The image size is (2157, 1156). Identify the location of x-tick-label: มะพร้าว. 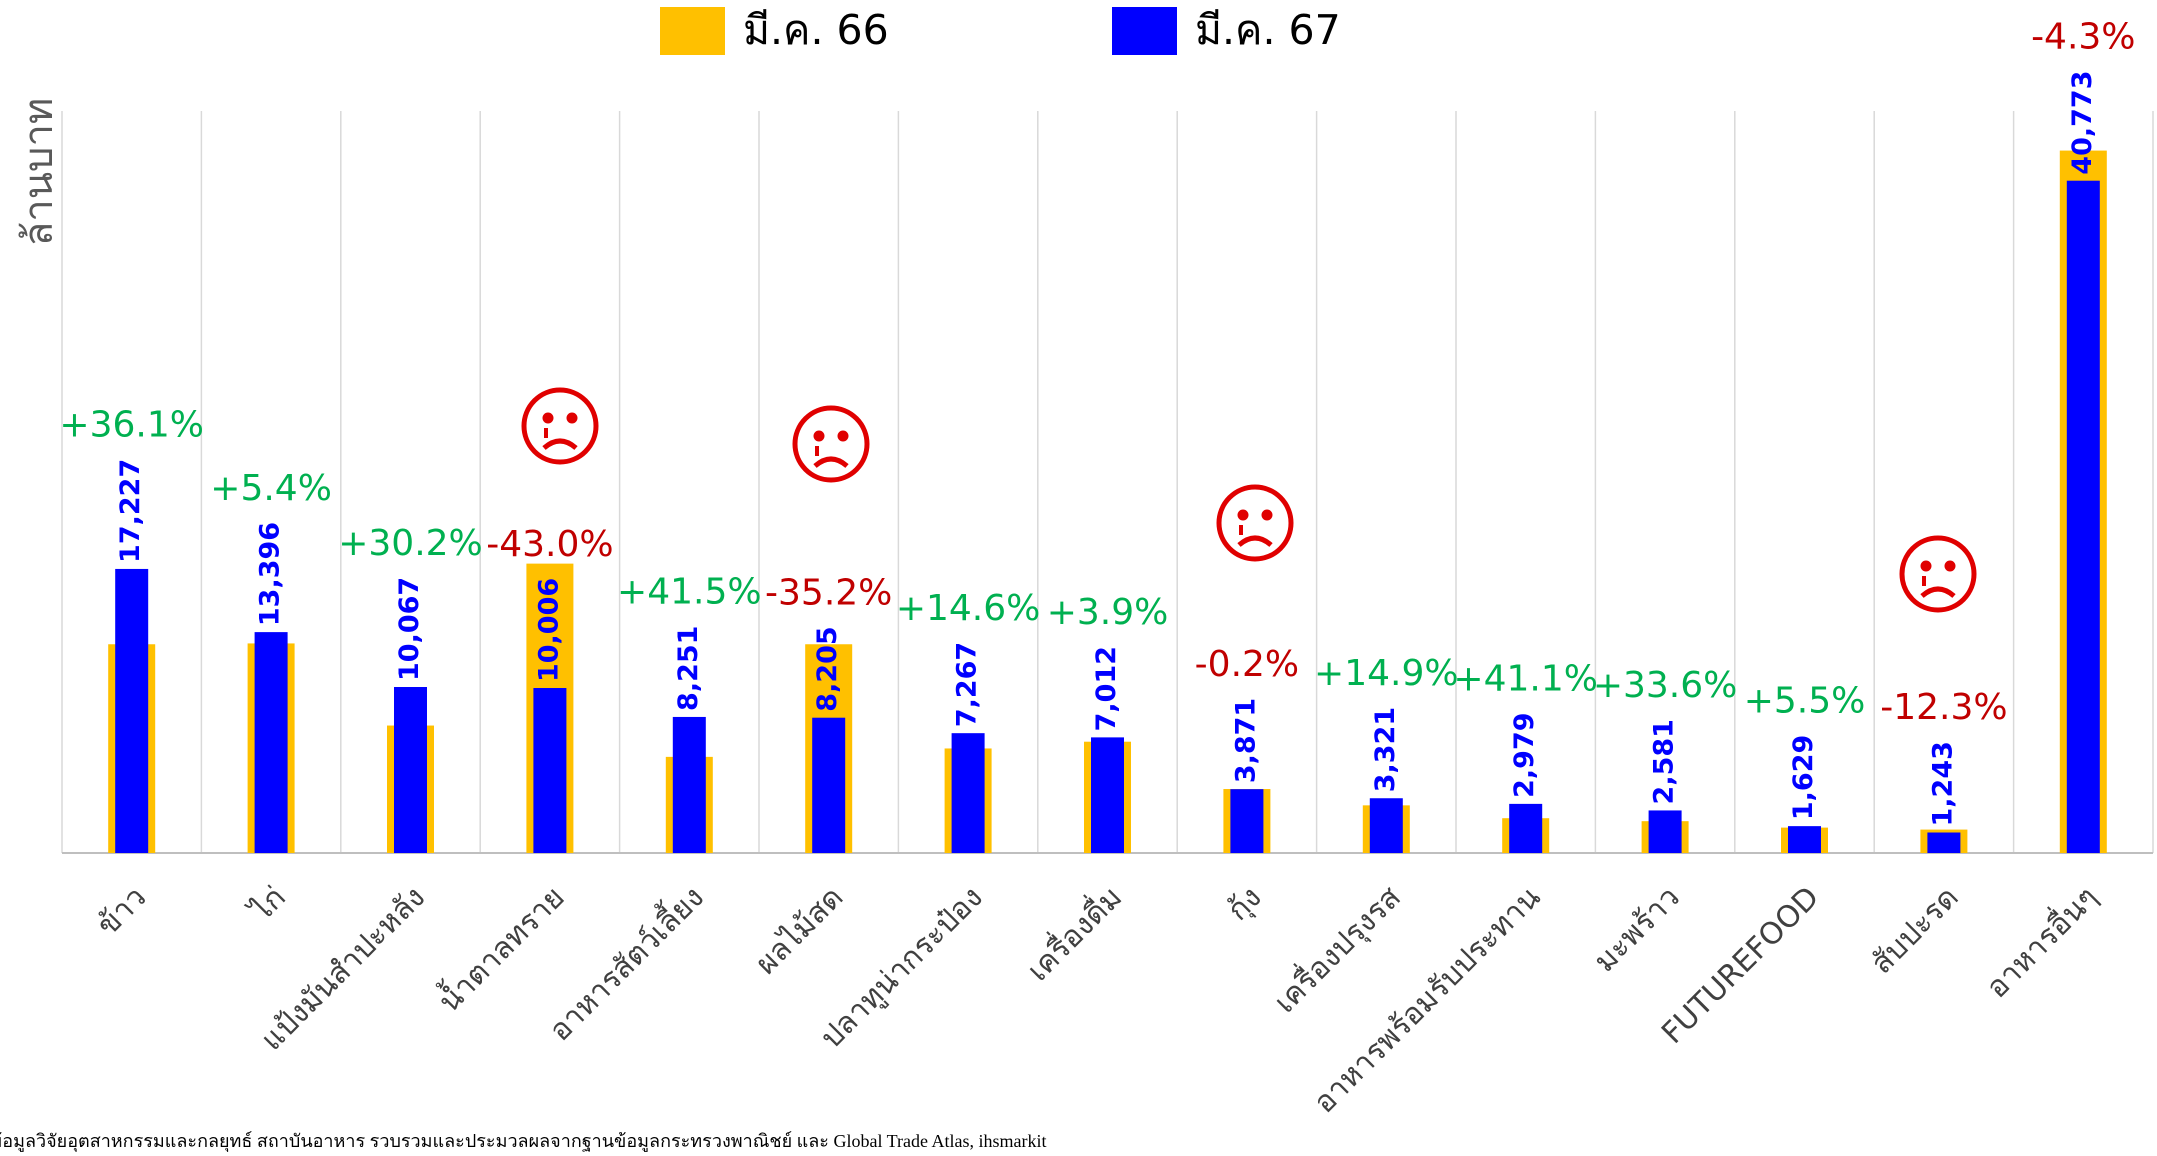
(1636, 929).